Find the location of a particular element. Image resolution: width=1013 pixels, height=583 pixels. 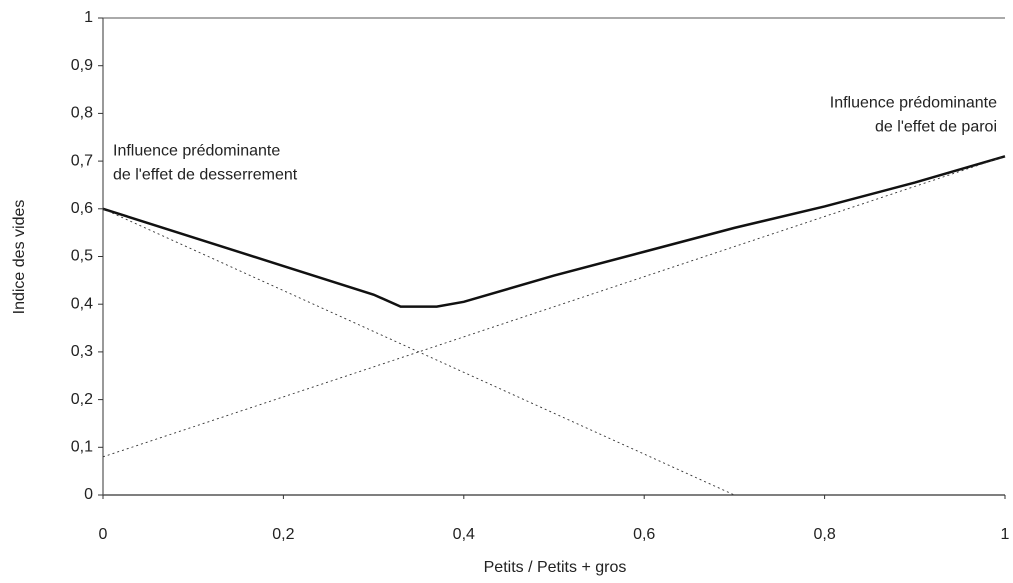

x-tick-label: 0,6 is located at coordinates (644, 534).